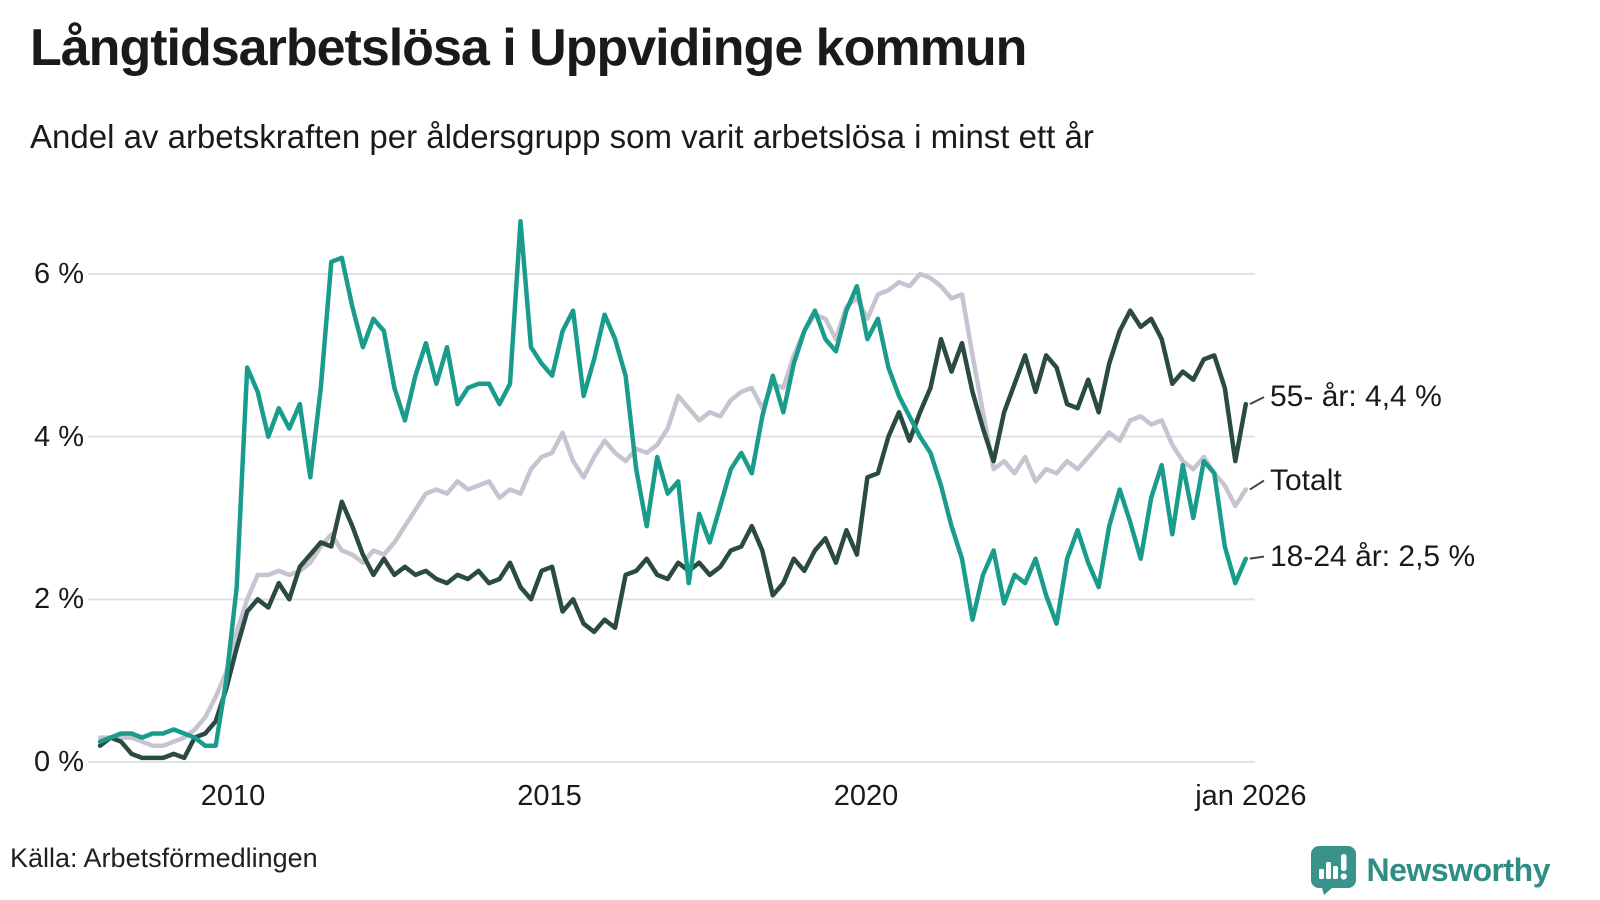 Image resolution: width=1600 pixels, height=900 pixels. What do you see at coordinates (1458, 869) in the screenshot?
I see `newsworthy-wordmark: Newsworthy` at bounding box center [1458, 869].